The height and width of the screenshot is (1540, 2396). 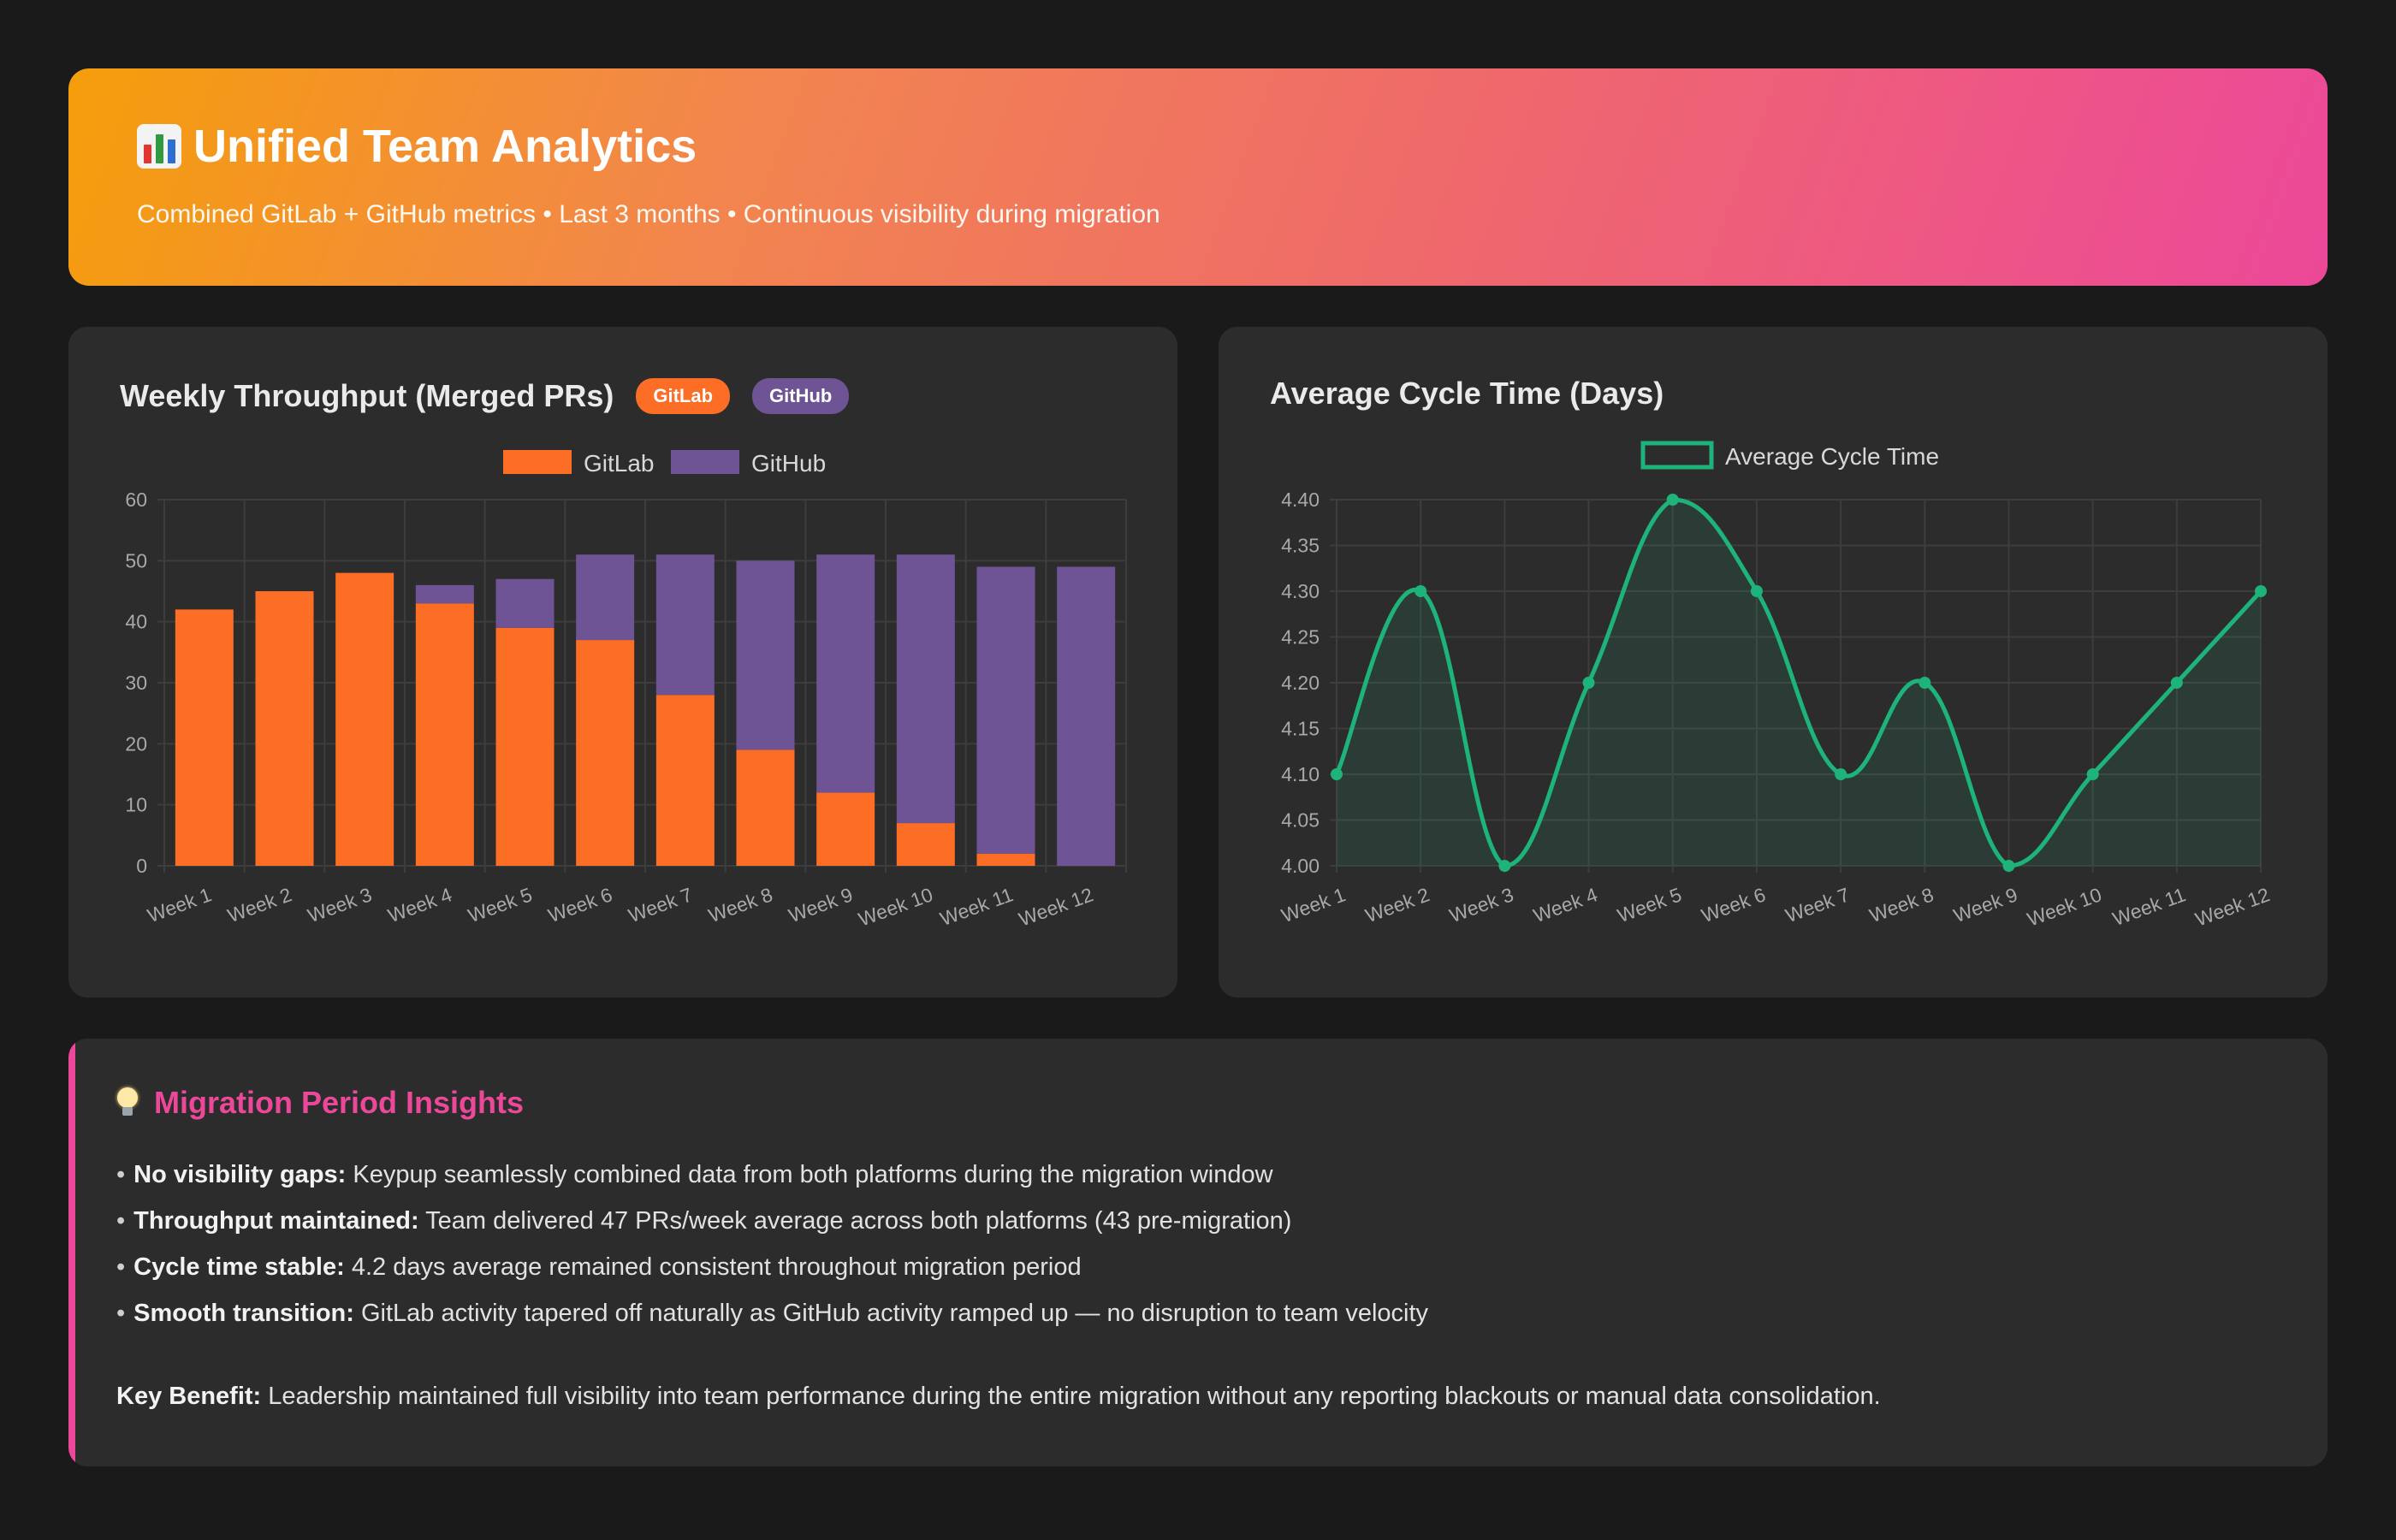 I want to click on github-badge: GitHub, so click(x=801, y=396).